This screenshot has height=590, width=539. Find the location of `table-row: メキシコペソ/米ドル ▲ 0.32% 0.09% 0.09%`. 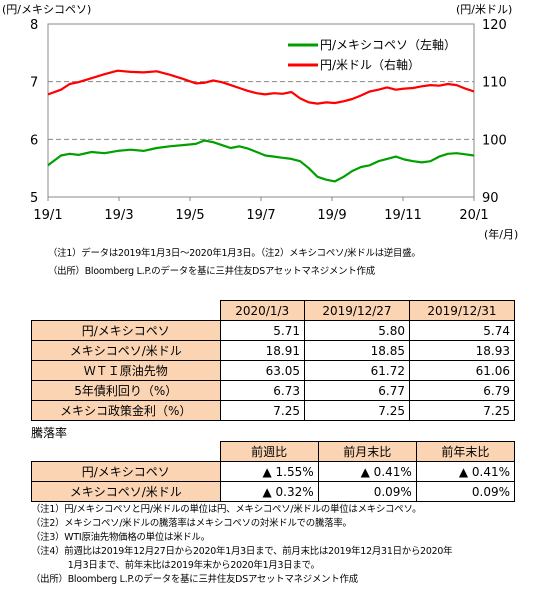

table-row: メキシコペソ/米ドル ▲ 0.32% 0.09% 0.09% is located at coordinates (273, 491).